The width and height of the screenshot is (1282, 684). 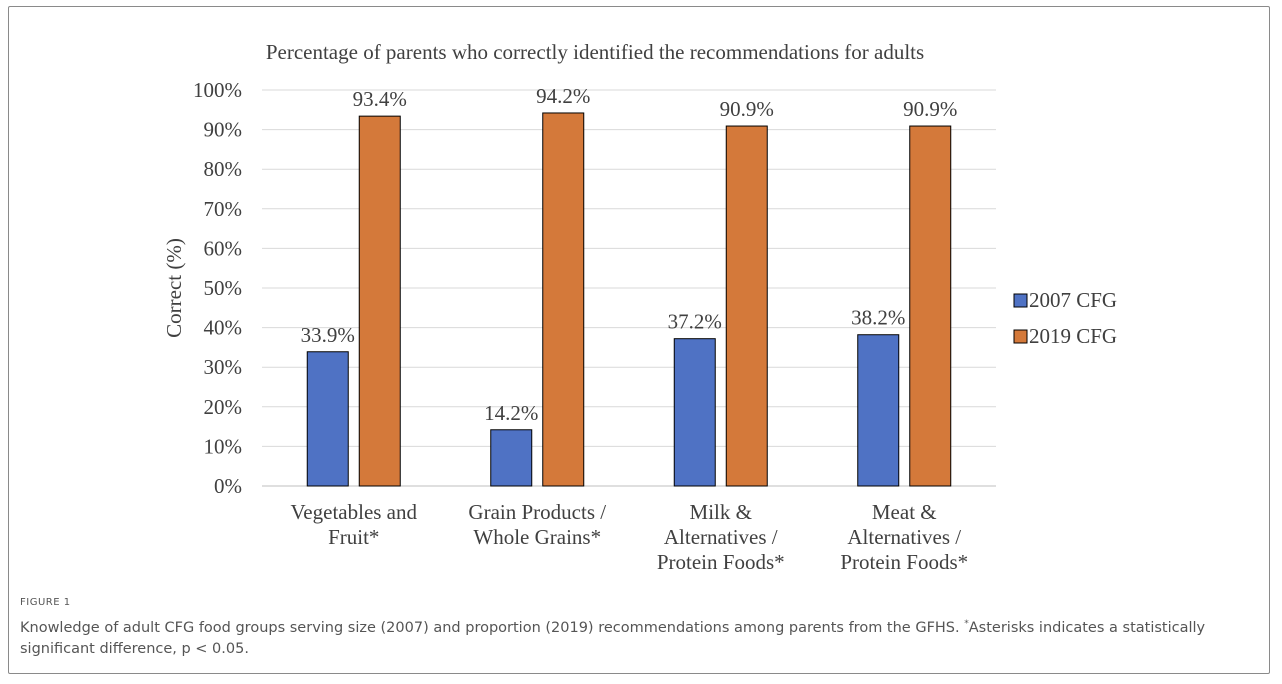 What do you see at coordinates (217, 90) in the screenshot?
I see `y-tick-label: 100%` at bounding box center [217, 90].